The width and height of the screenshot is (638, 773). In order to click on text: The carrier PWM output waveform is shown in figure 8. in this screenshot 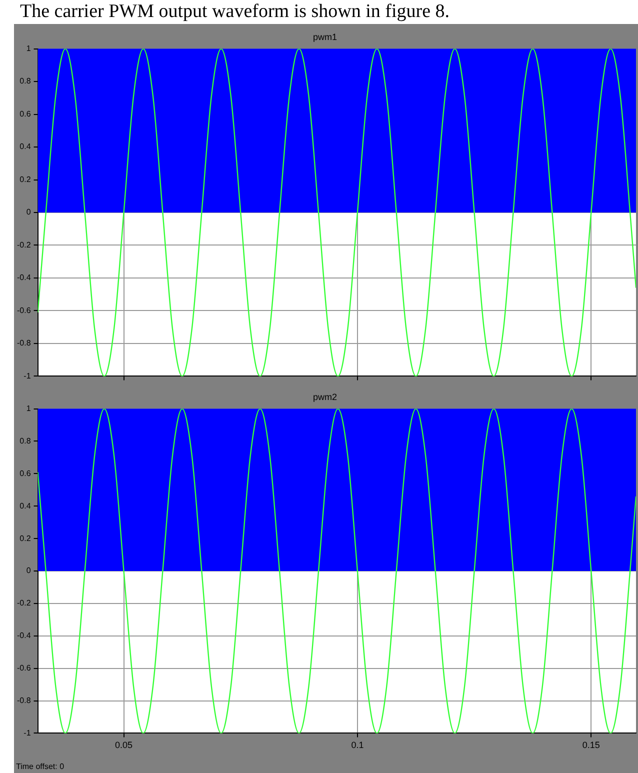, I will do `click(235, 12)`.